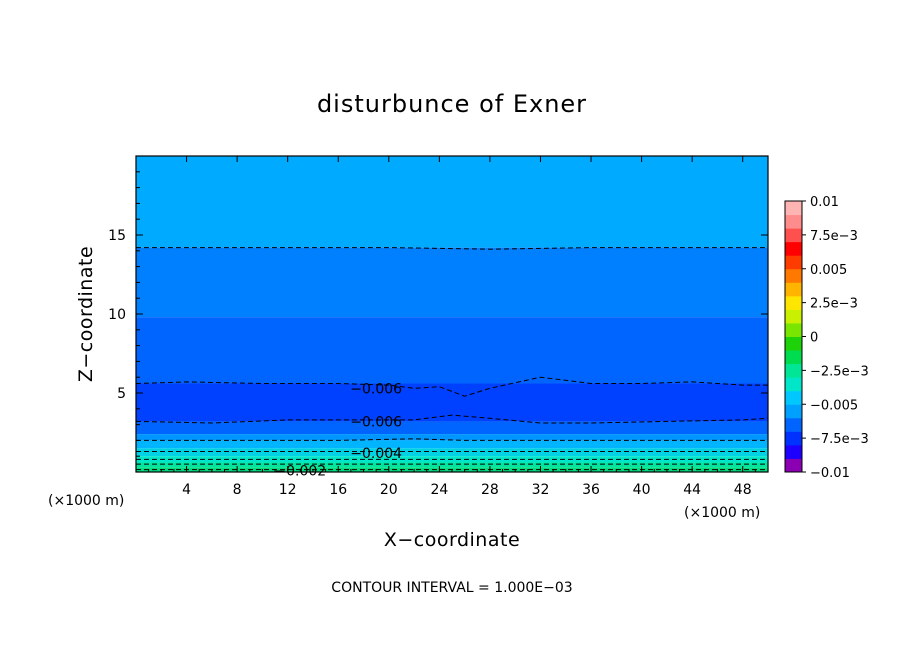 This screenshot has height=654, width=904. I want to click on y-tick-label: 10, so click(117, 315).